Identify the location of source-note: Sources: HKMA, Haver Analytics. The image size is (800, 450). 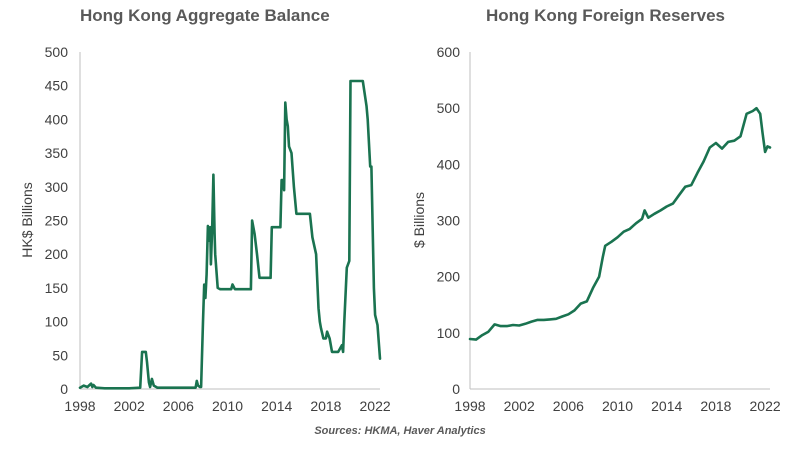
(400, 431).